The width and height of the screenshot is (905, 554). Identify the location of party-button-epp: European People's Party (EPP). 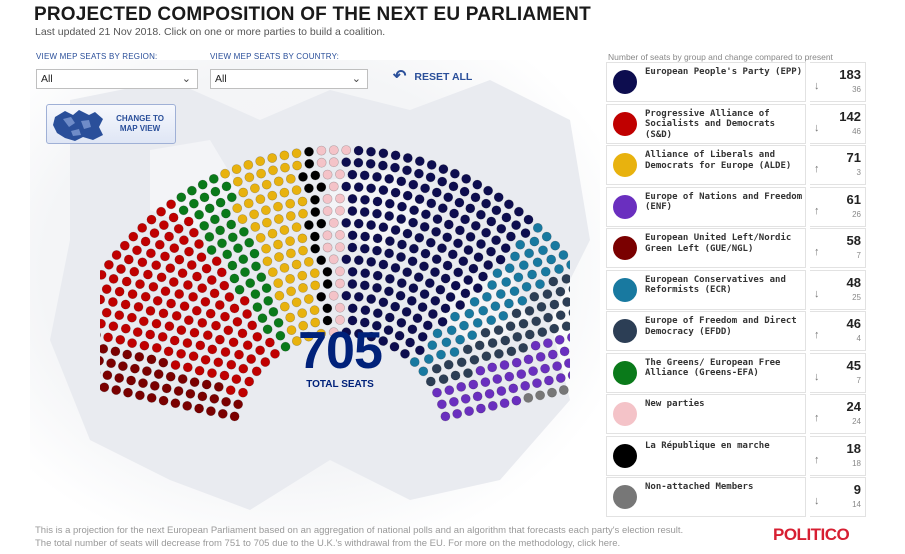
(706, 82).